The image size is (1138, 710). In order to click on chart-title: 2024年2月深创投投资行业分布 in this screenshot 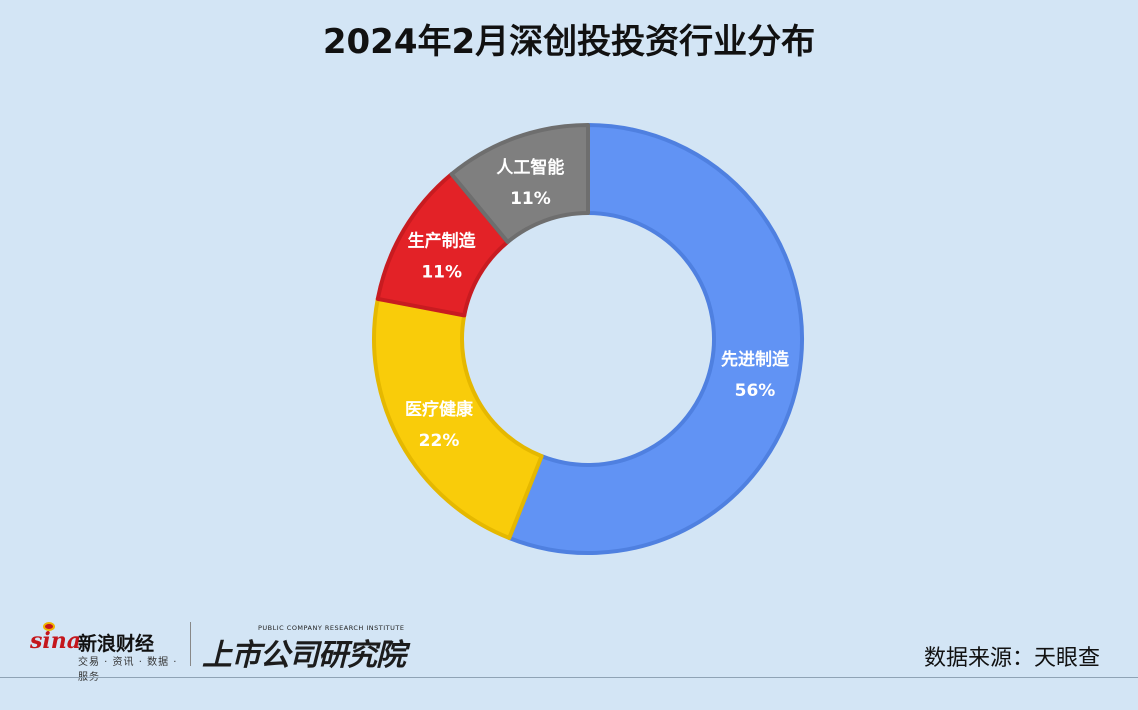, I will do `click(569, 42)`.